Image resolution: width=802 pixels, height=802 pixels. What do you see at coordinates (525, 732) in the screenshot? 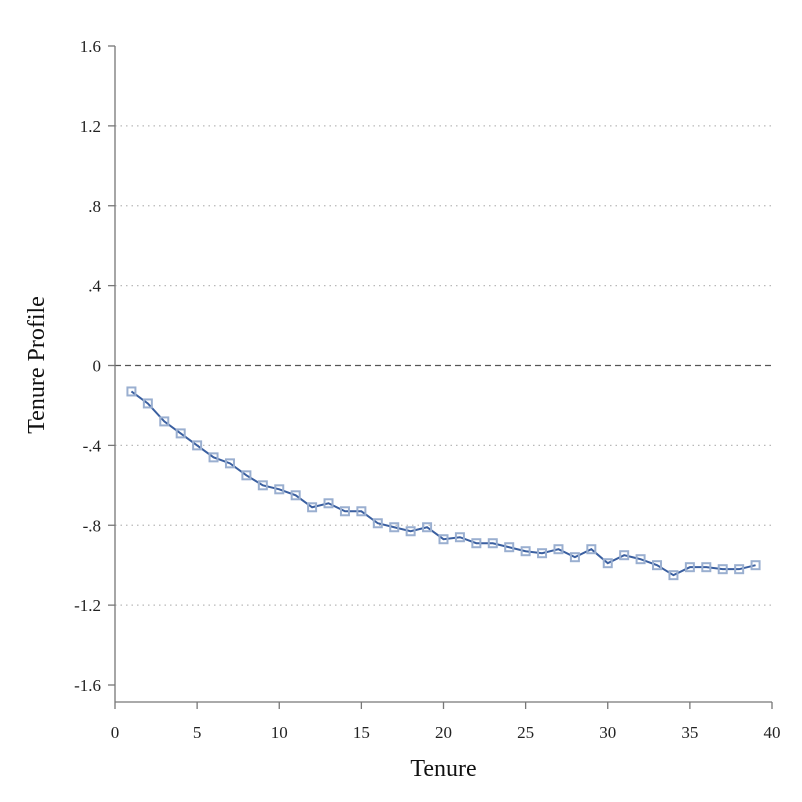
I see `x-tick-label: 25` at bounding box center [525, 732].